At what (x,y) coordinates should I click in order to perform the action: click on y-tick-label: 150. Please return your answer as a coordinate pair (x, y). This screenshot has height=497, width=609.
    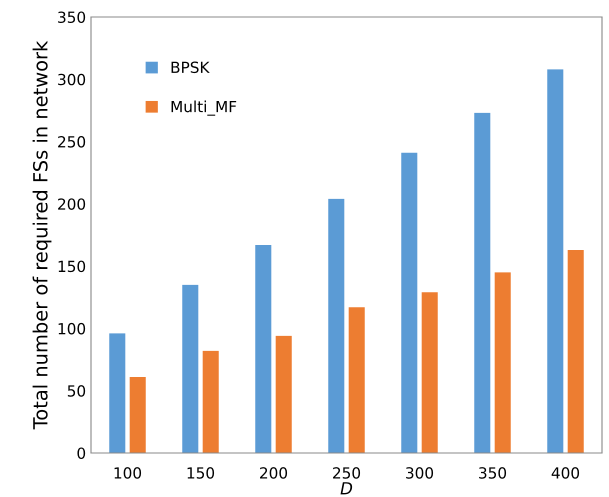
    Looking at the image, I should click on (72, 266).